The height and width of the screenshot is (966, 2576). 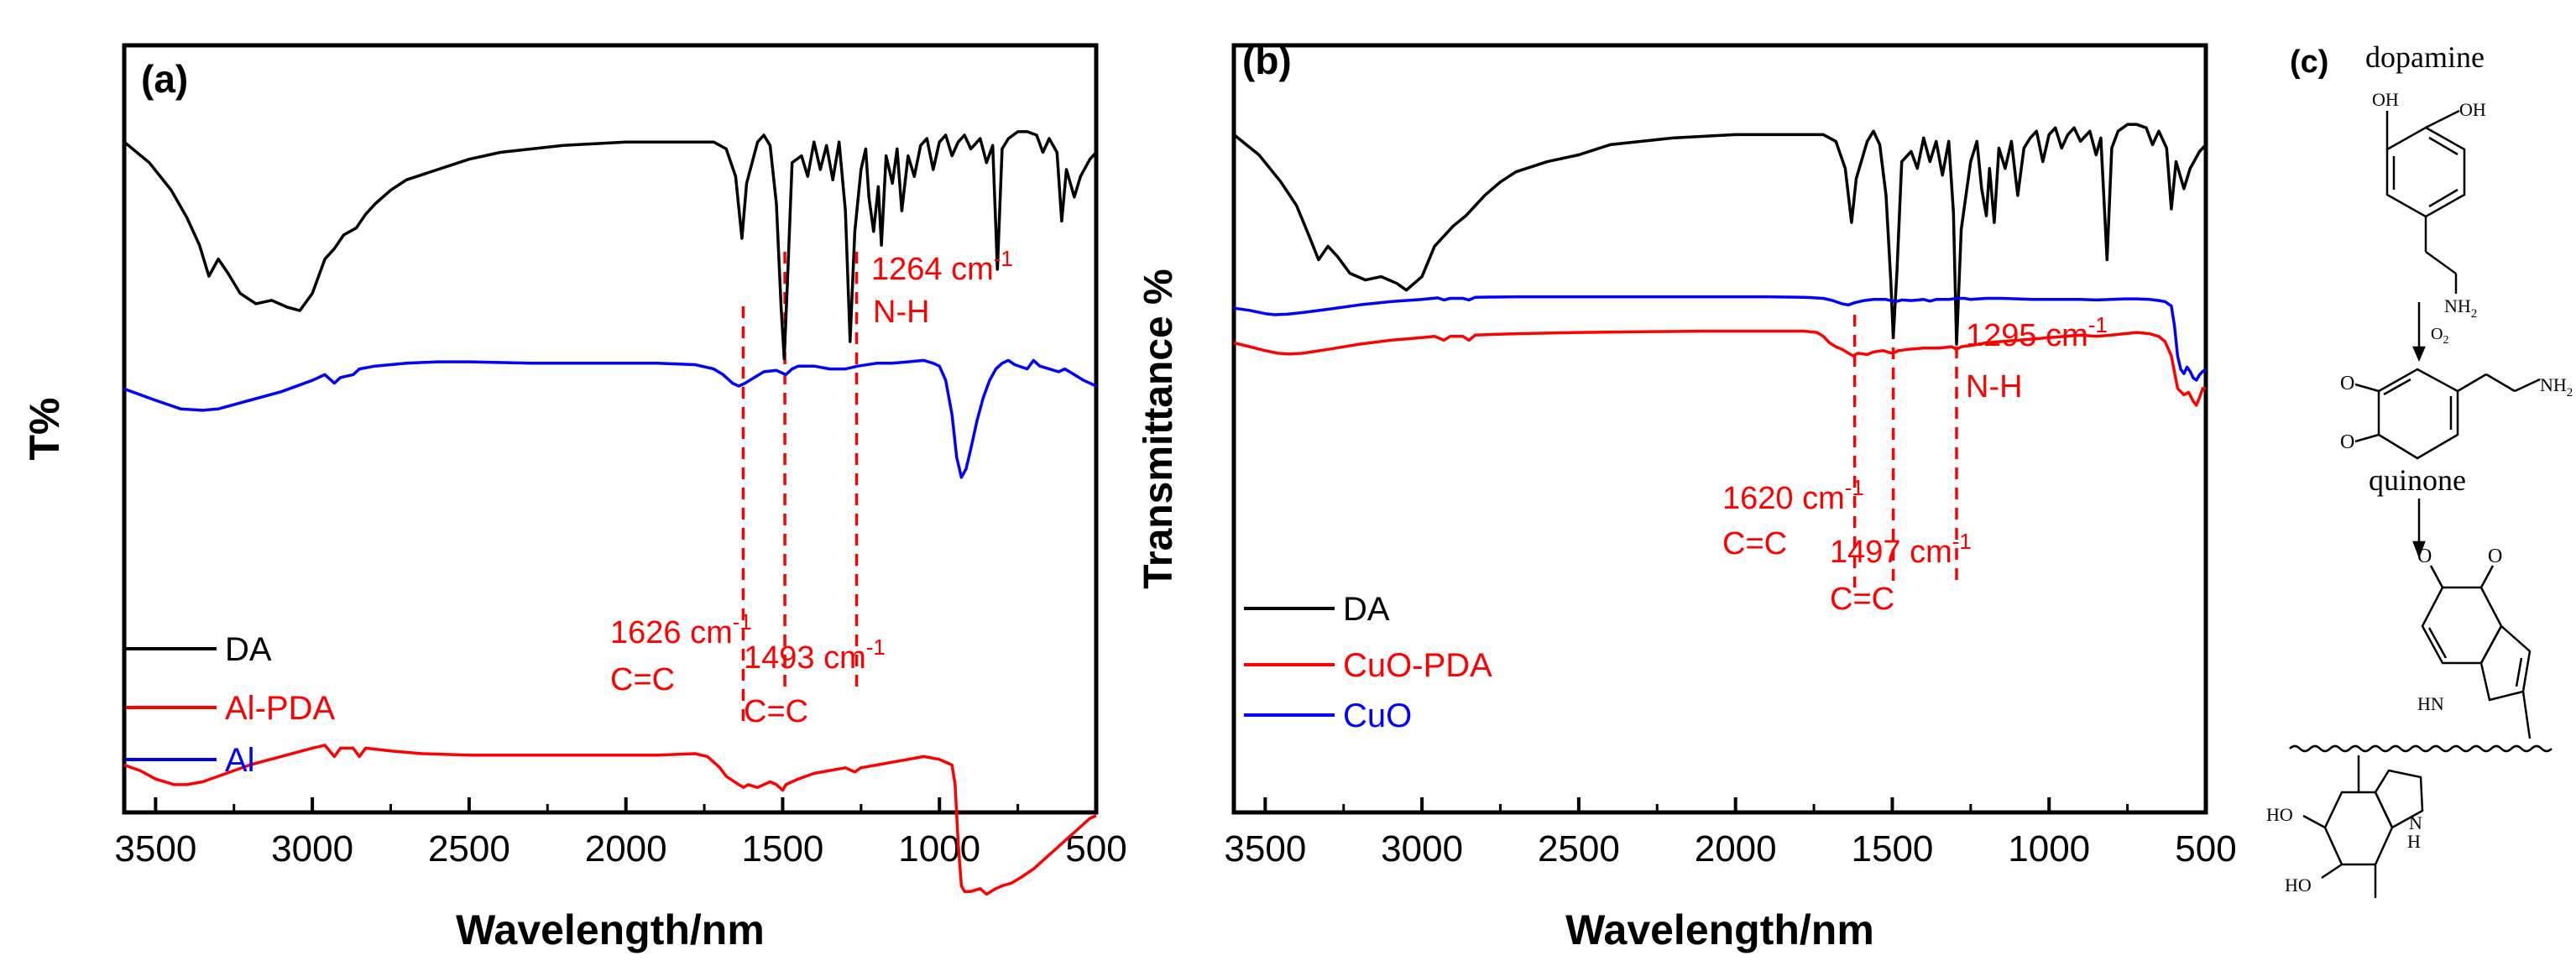 I want to click on panel-b-annotation-1620-wavenumber: 1620 cm-1, so click(x=1793, y=495).